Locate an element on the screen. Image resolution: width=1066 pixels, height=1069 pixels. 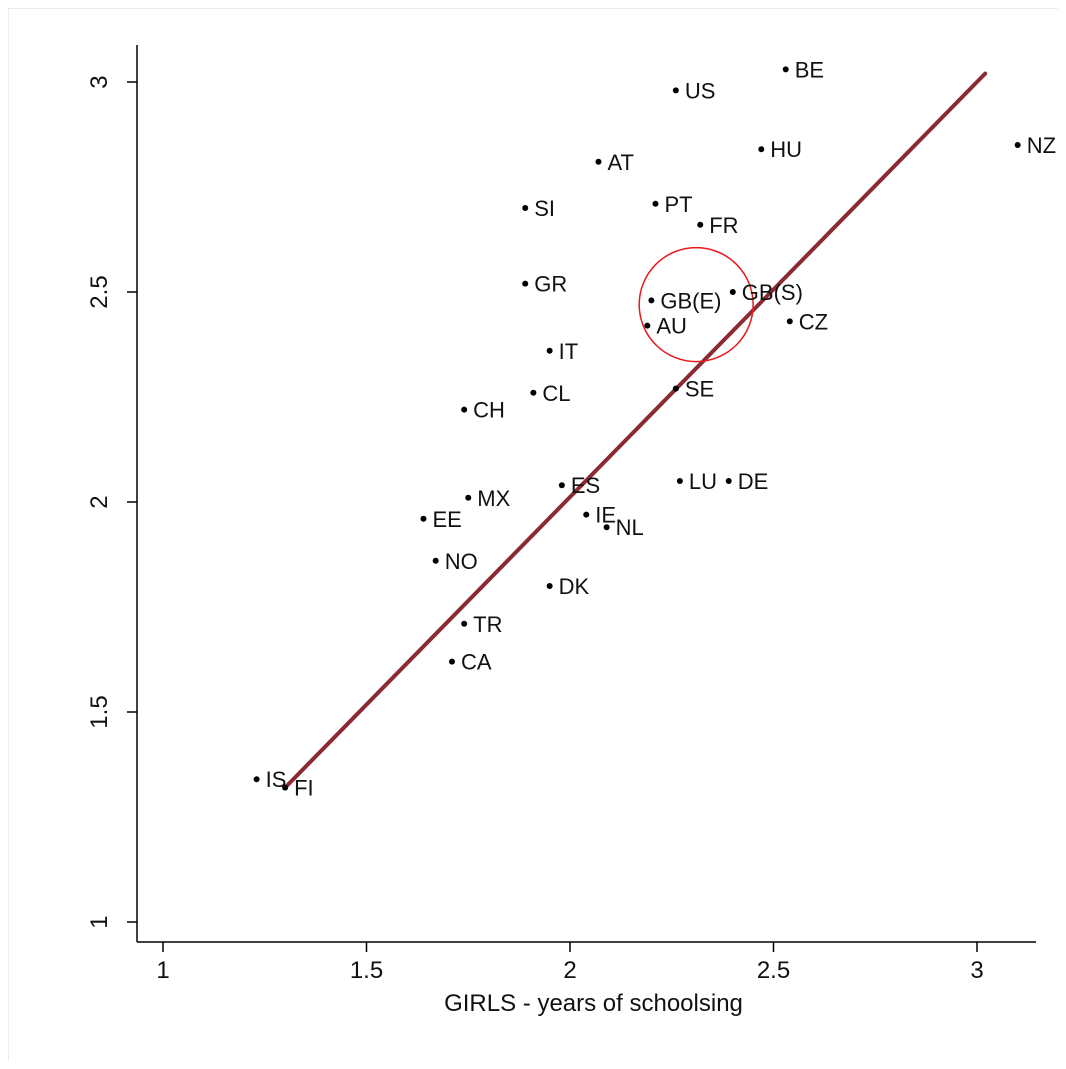
point-label-gbe: GB(E) is located at coordinates (690, 300).